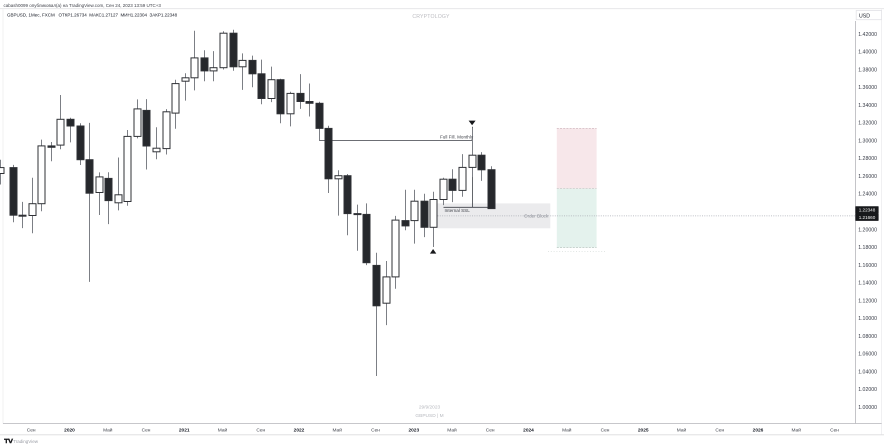 This screenshot has width=884, height=448. Describe the element at coordinates (867, 159) in the screenshot. I see `svg-text: 1.28000` at that location.